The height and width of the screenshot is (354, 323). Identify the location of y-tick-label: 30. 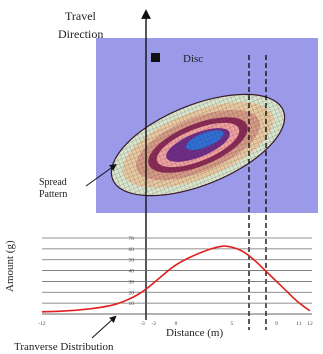
(132, 282).